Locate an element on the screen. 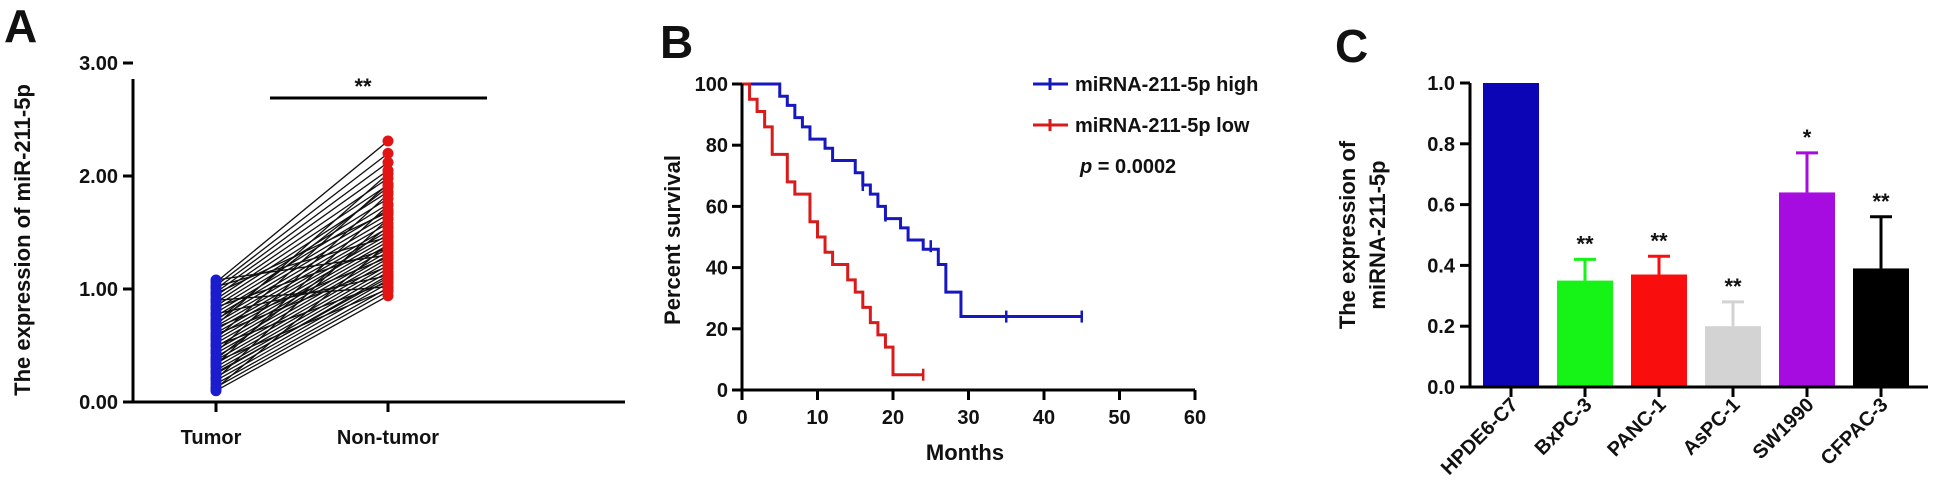  bar-sw1990 is located at coordinates (1807, 289).